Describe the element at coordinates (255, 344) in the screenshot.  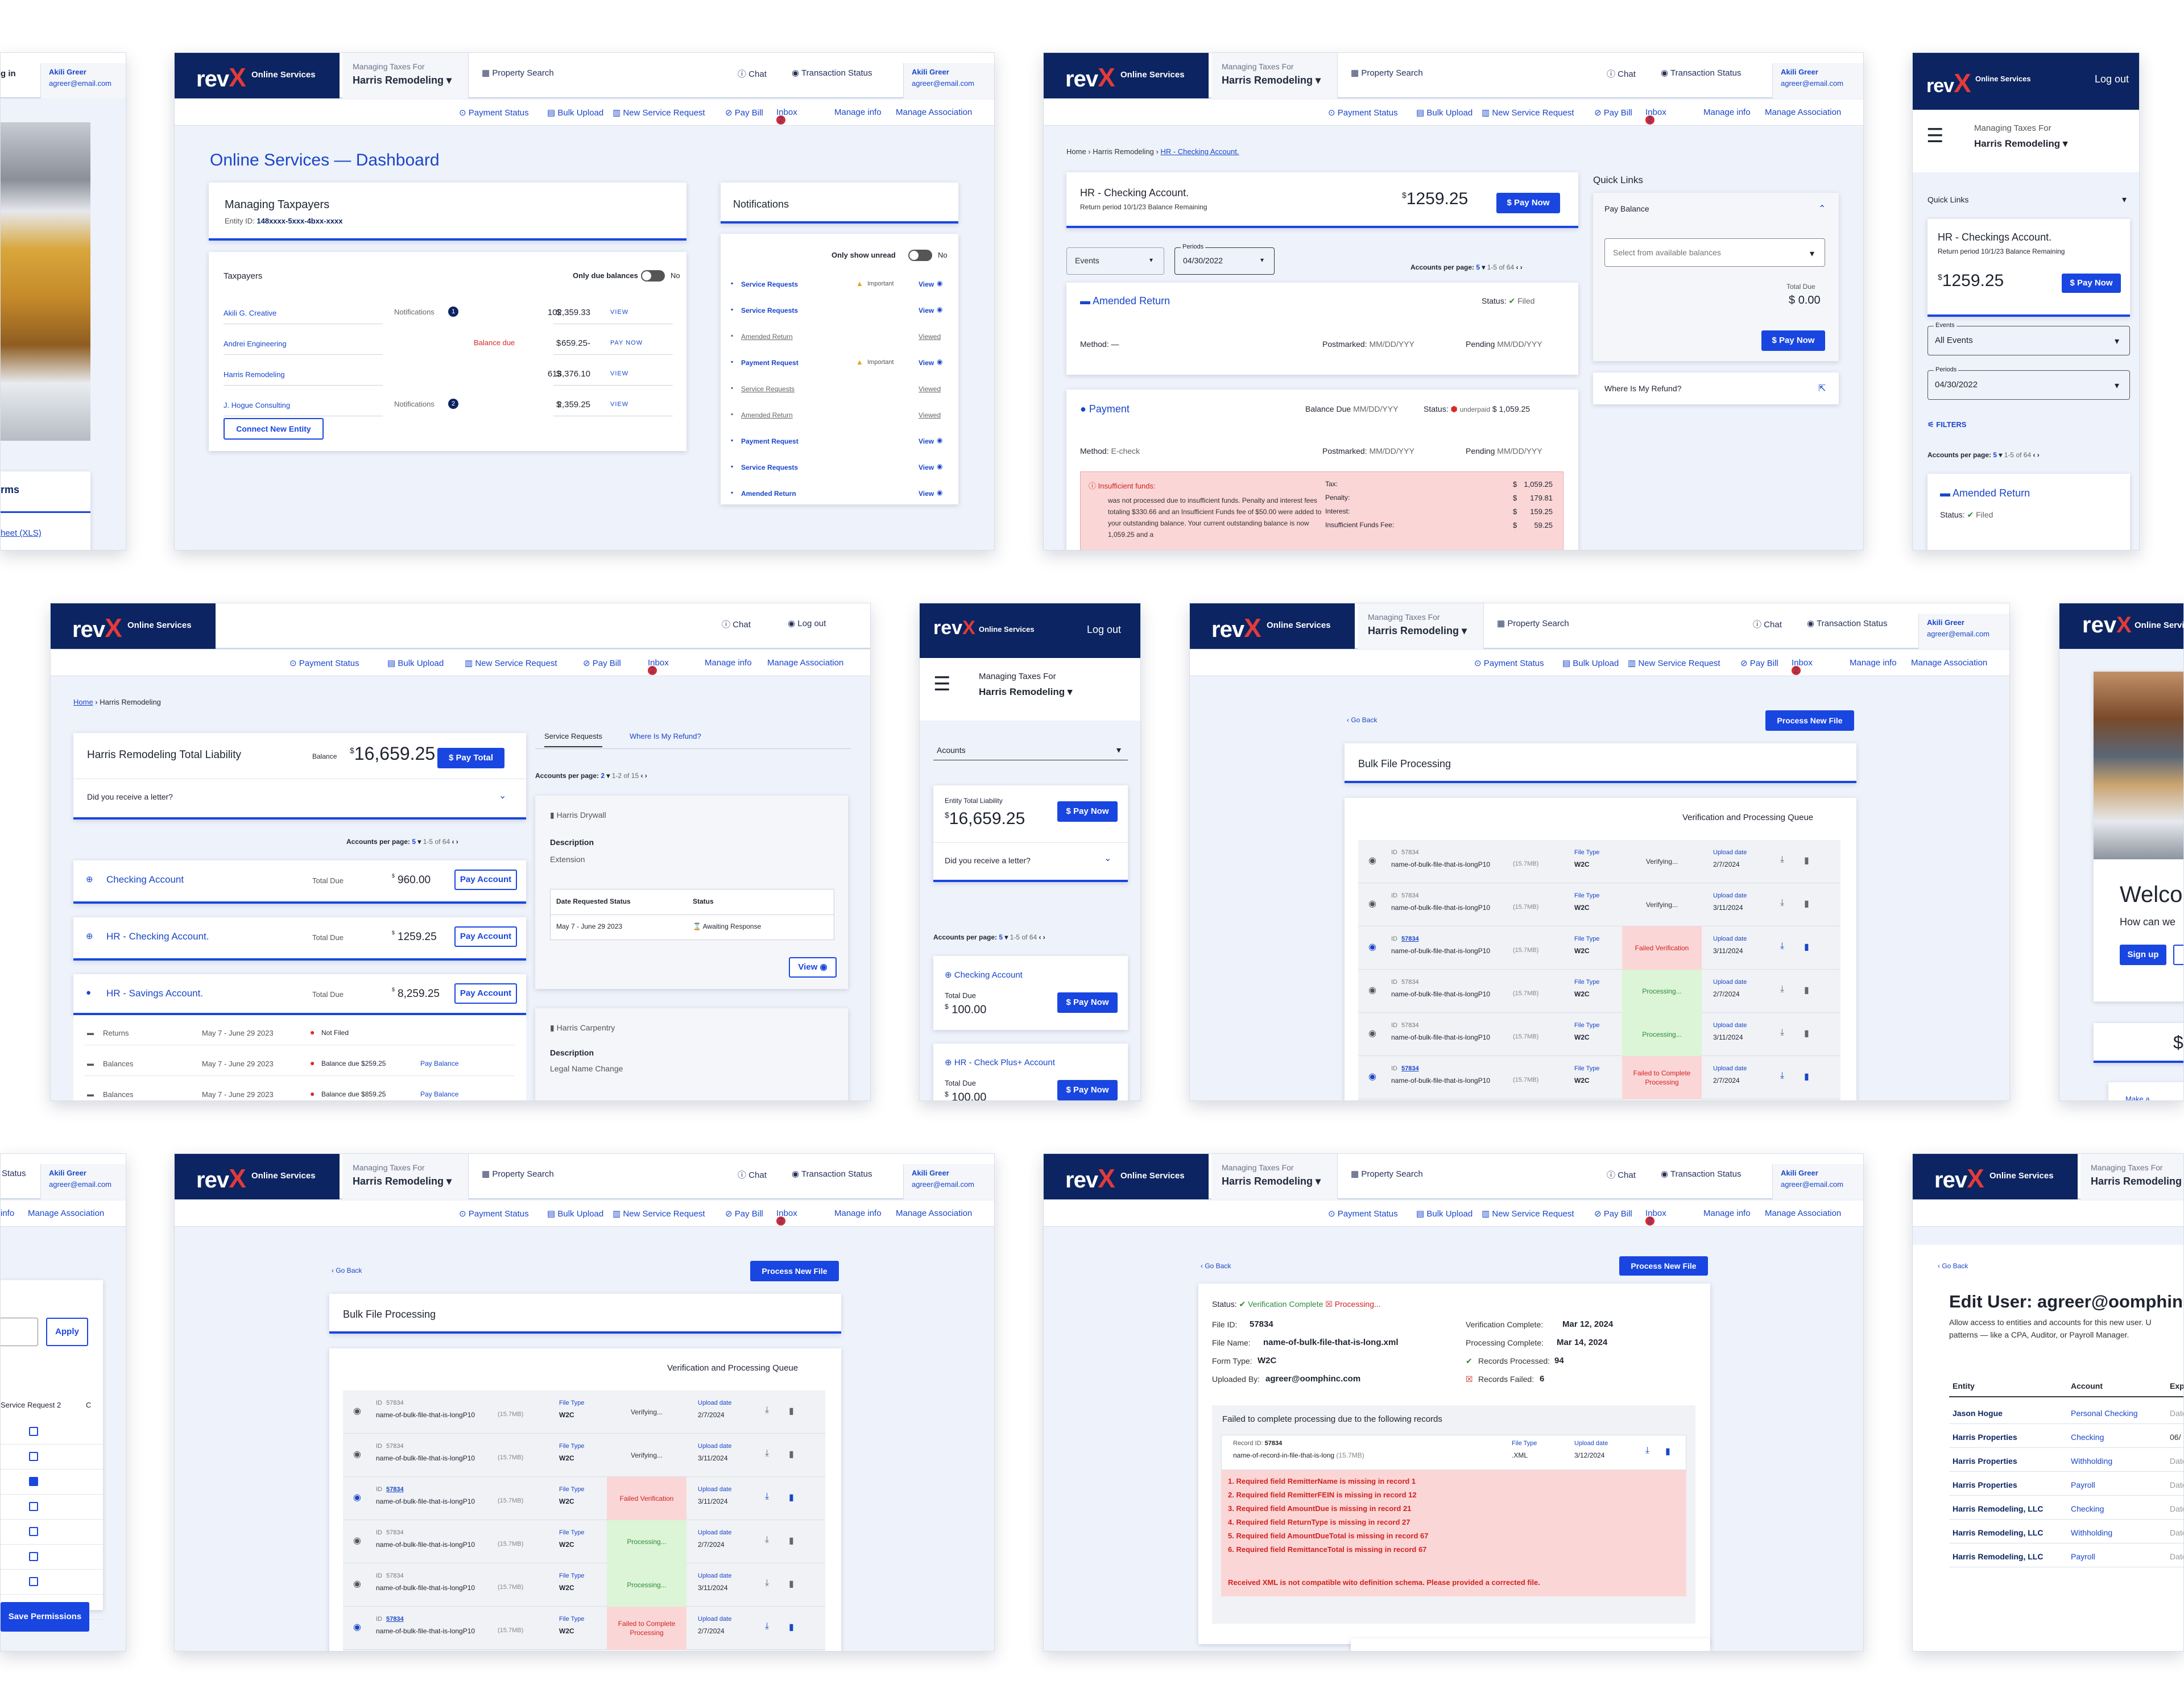
I see `taxpayer-name: Andrei Engineering` at that location.